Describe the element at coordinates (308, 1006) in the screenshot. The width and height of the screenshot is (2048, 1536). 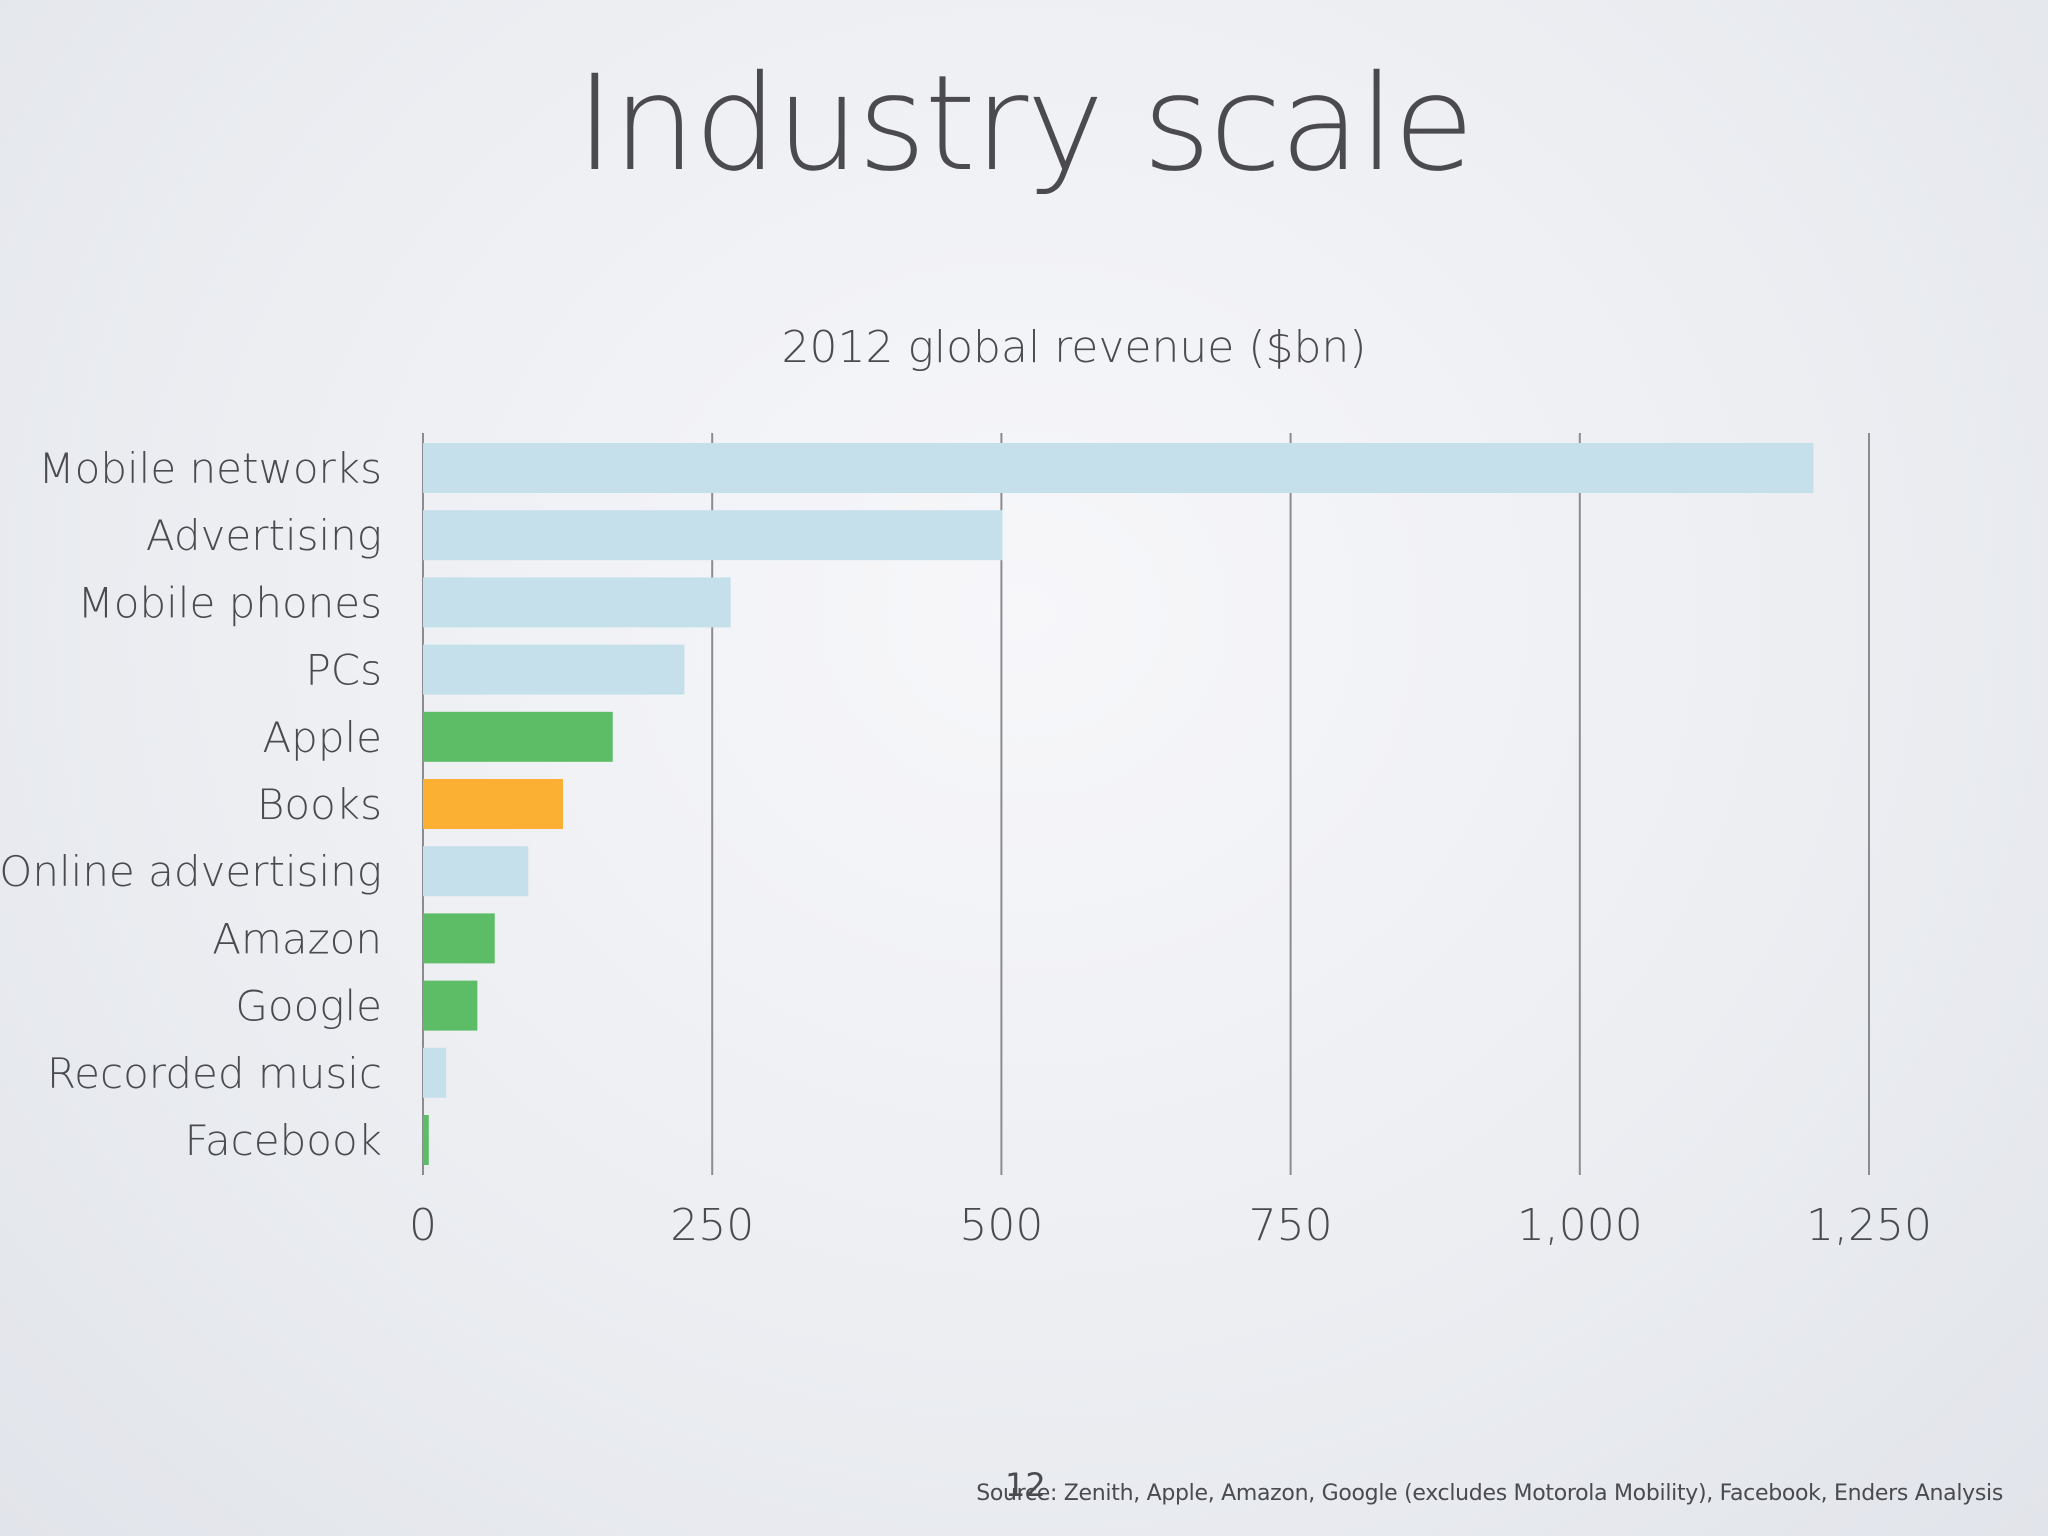
I see `category-label: Google` at that location.